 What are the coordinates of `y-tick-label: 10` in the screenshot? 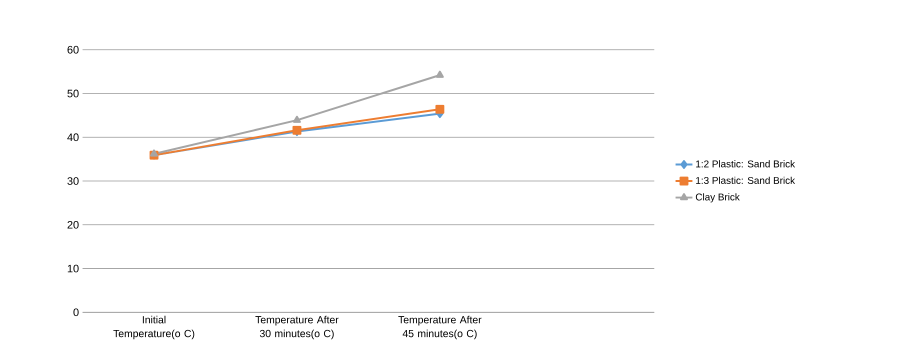 It's located at (73, 268).